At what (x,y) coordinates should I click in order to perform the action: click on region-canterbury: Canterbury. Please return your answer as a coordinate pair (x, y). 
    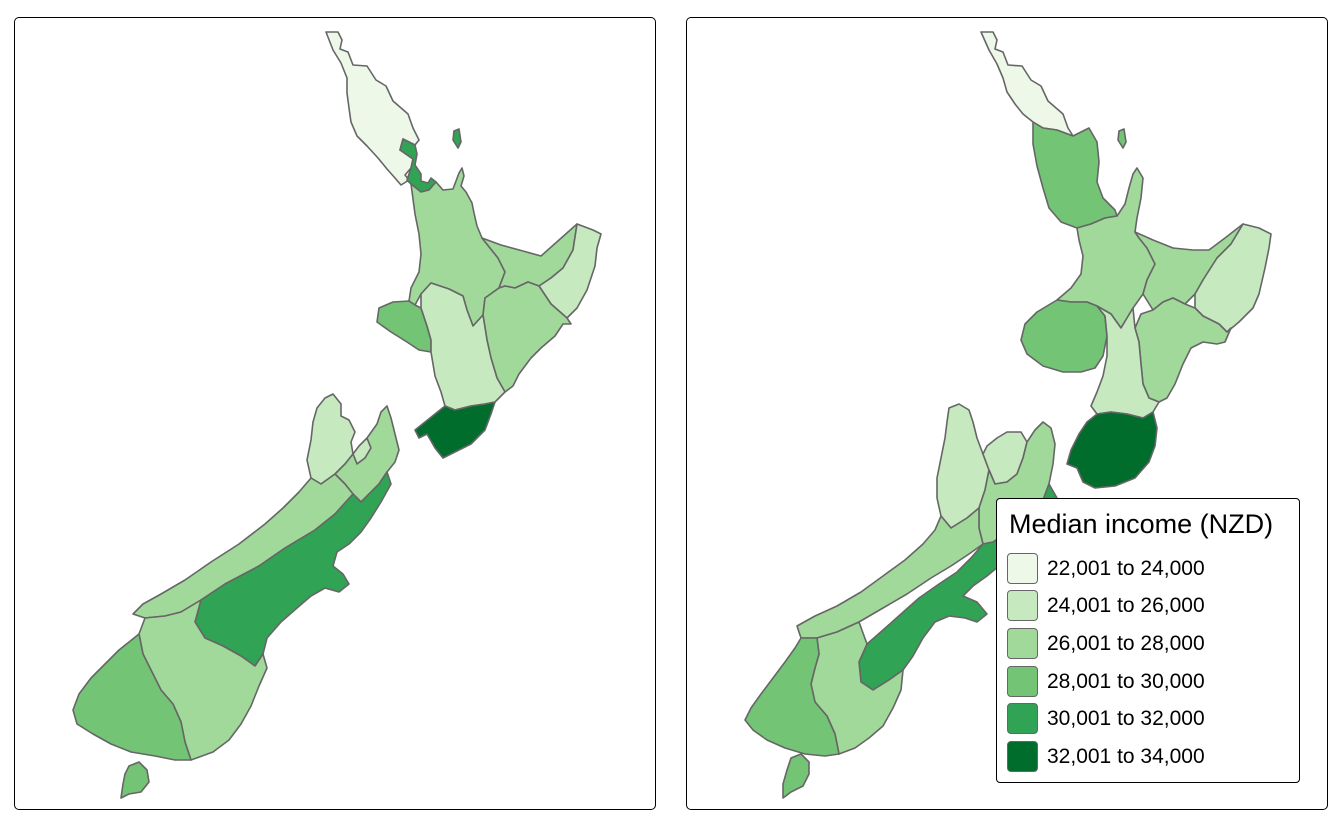
    Looking at the image, I should click on (293, 569).